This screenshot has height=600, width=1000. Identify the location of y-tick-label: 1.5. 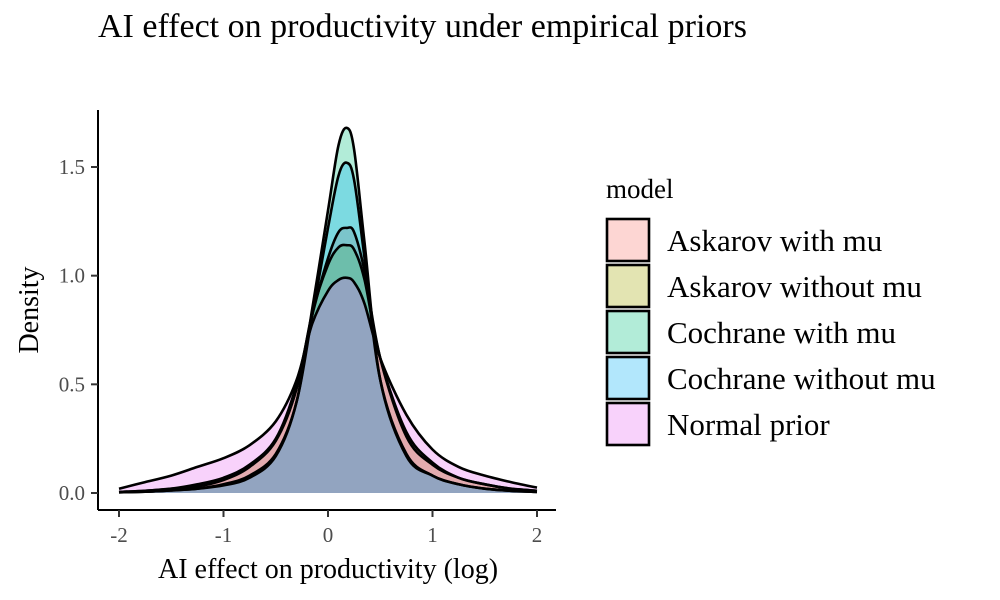
(72, 167).